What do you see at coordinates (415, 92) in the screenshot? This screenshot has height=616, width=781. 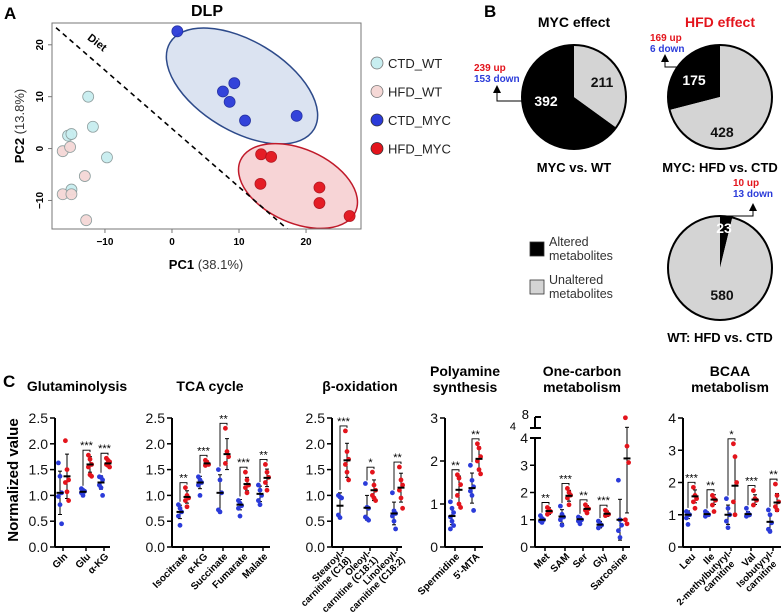 I see `legend-label: HFD_WT` at bounding box center [415, 92].